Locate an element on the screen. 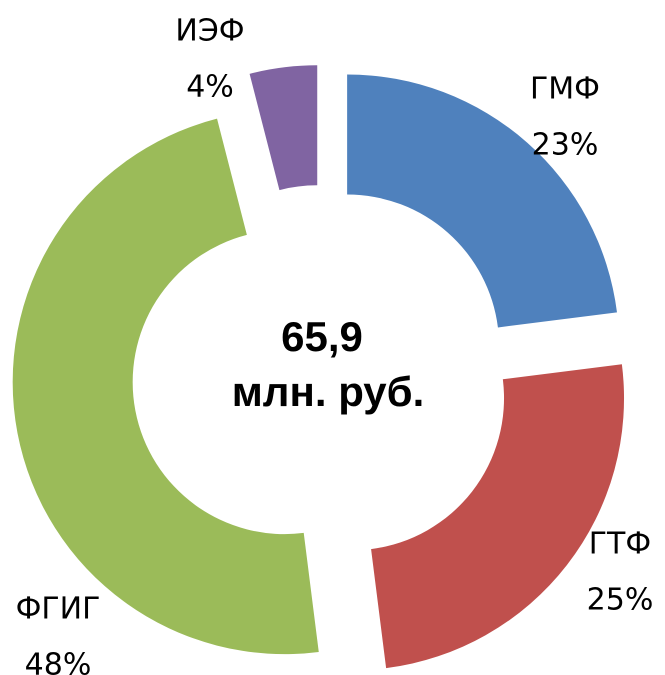 The width and height of the screenshot is (665, 675). segment-label: ФГИГ is located at coordinates (58, 609).